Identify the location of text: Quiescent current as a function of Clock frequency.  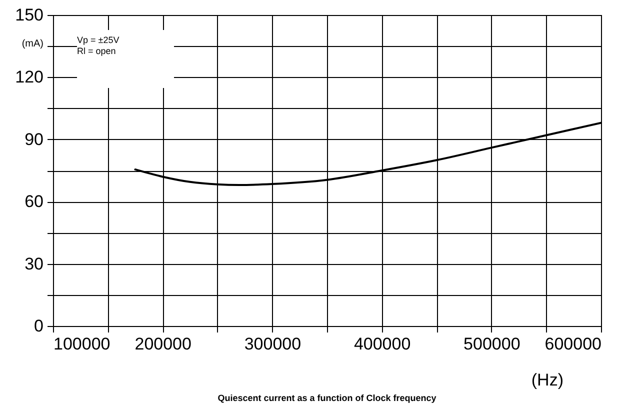
(327, 398).